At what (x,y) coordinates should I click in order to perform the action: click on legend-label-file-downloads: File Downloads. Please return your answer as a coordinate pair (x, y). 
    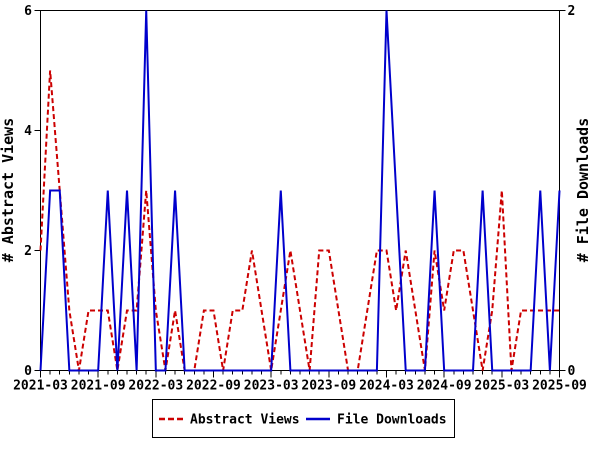
    Looking at the image, I should click on (392, 420).